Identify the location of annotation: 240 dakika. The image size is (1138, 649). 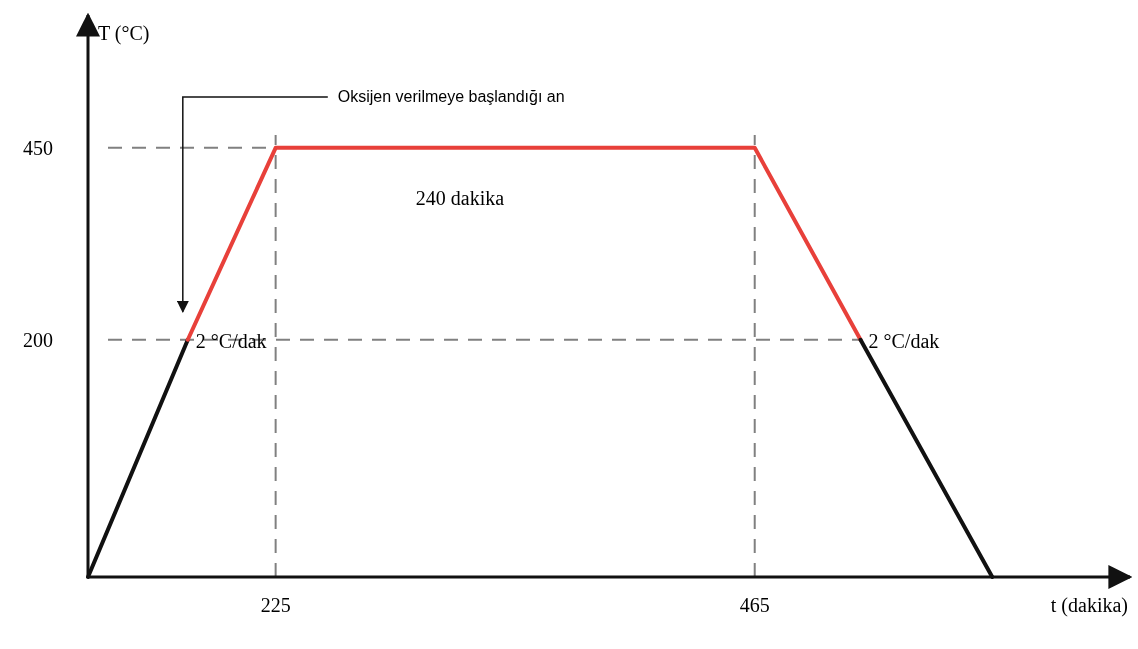
(460, 198).